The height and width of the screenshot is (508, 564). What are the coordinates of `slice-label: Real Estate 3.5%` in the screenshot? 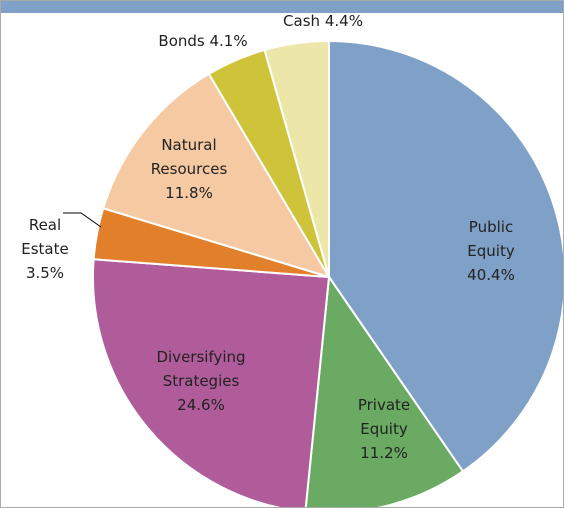 It's located at (45, 249).